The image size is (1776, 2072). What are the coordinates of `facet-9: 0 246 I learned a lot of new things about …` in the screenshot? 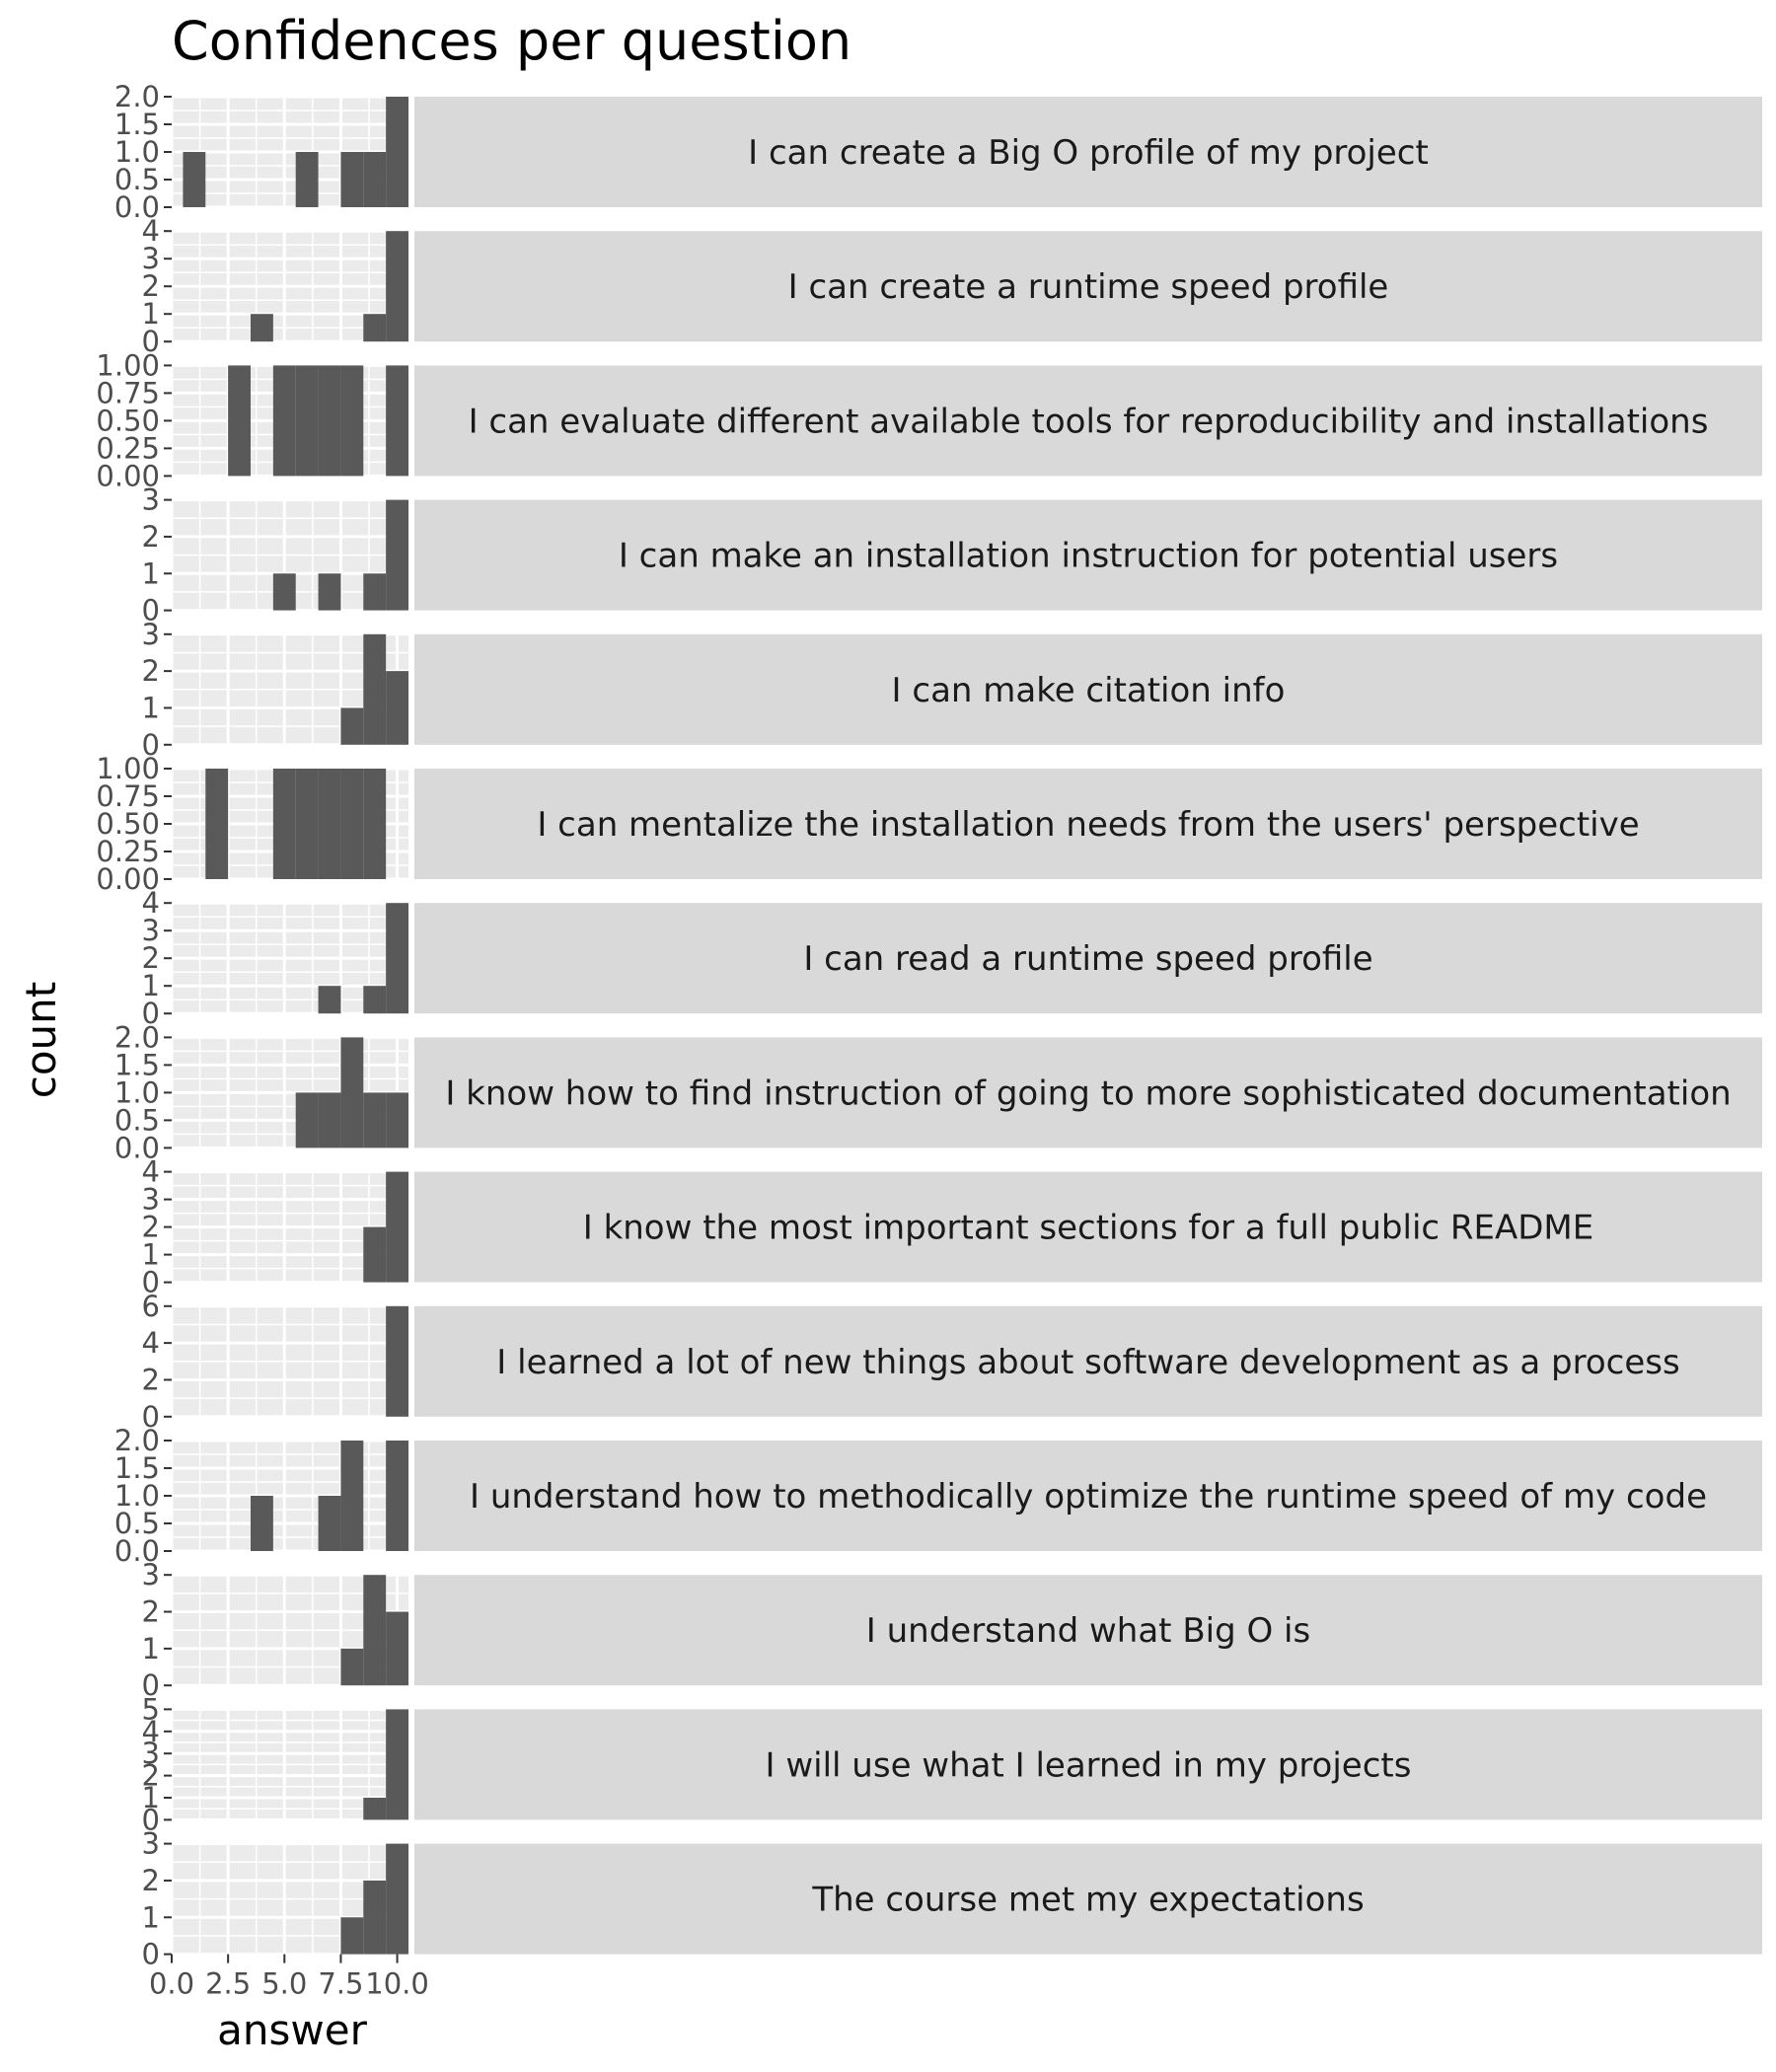 It's located at (952, 1362).